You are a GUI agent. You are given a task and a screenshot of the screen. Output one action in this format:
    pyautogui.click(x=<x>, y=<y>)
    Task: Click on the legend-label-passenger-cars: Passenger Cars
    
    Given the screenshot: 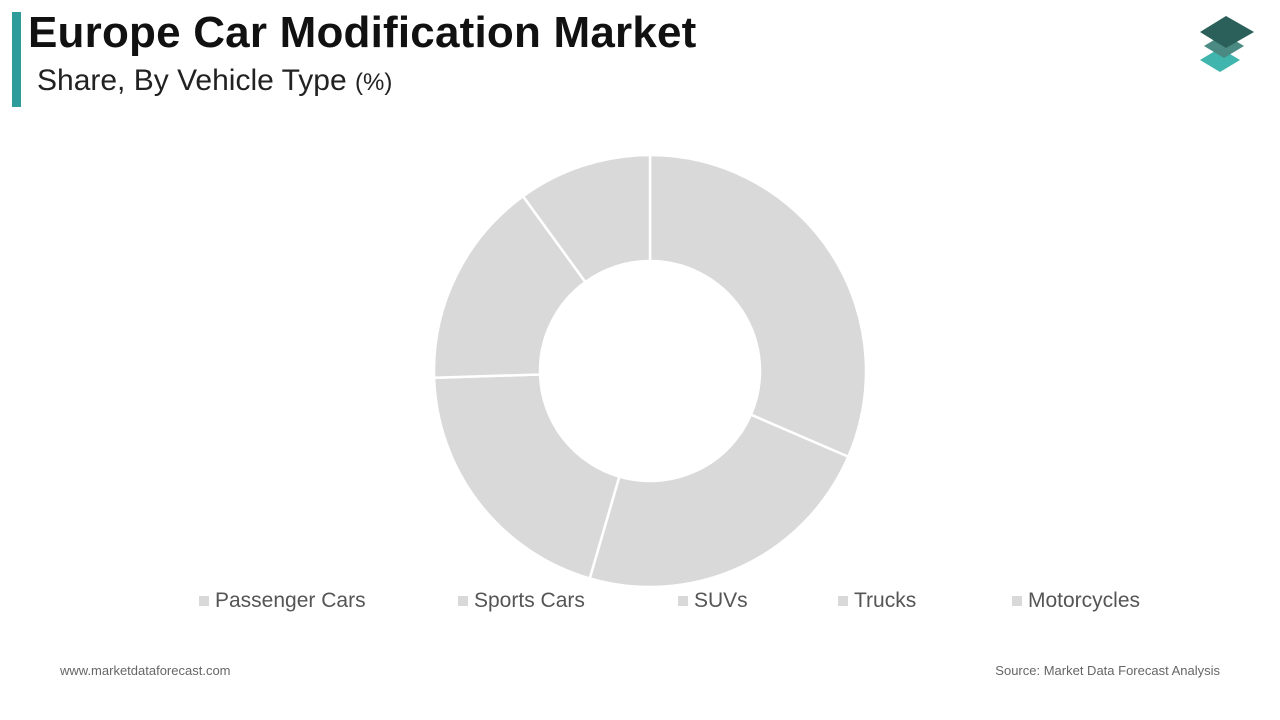 What is the action you would take?
    pyautogui.click(x=290, y=600)
    